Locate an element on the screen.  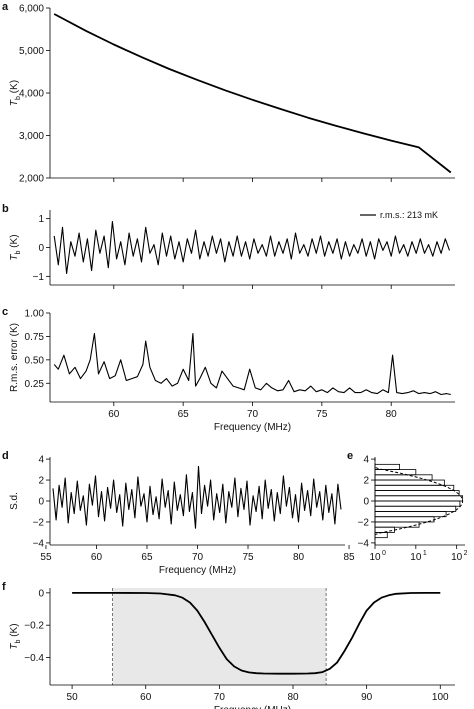
panel-label-c: c is located at coordinates (5, 312).